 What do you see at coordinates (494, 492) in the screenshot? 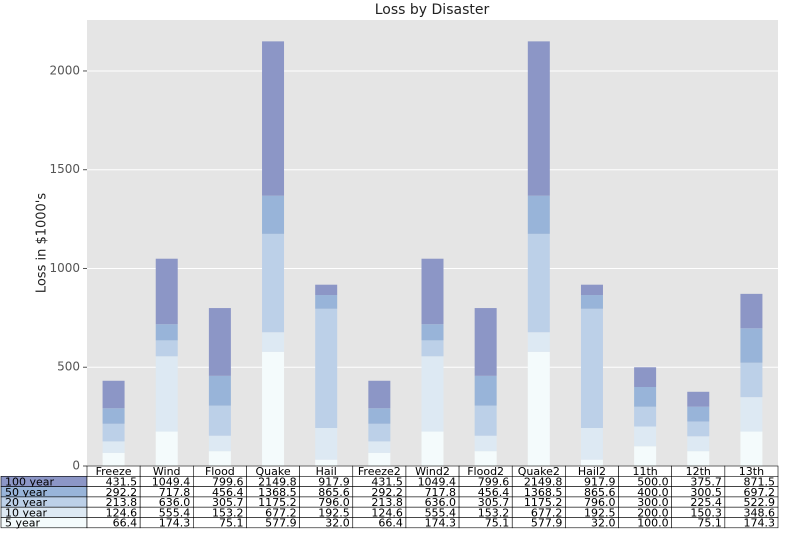
I see `table-value: 456.4` at bounding box center [494, 492].